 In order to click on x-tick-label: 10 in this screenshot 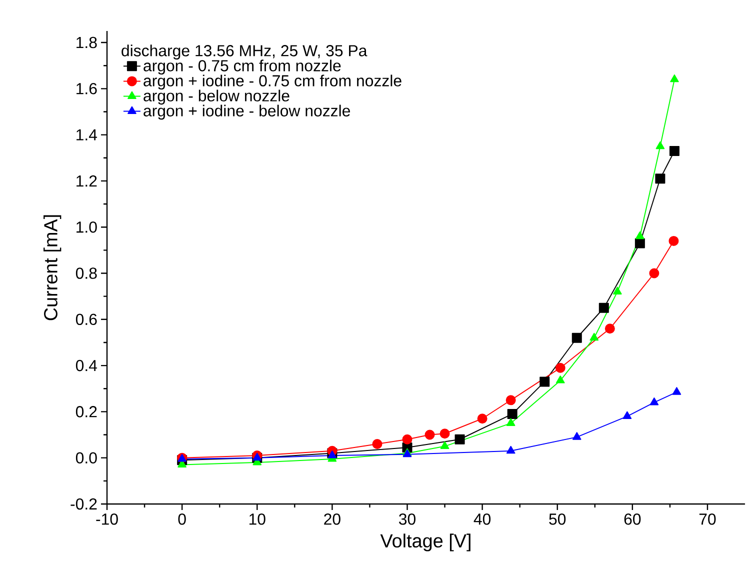, I will do `click(257, 519)`.